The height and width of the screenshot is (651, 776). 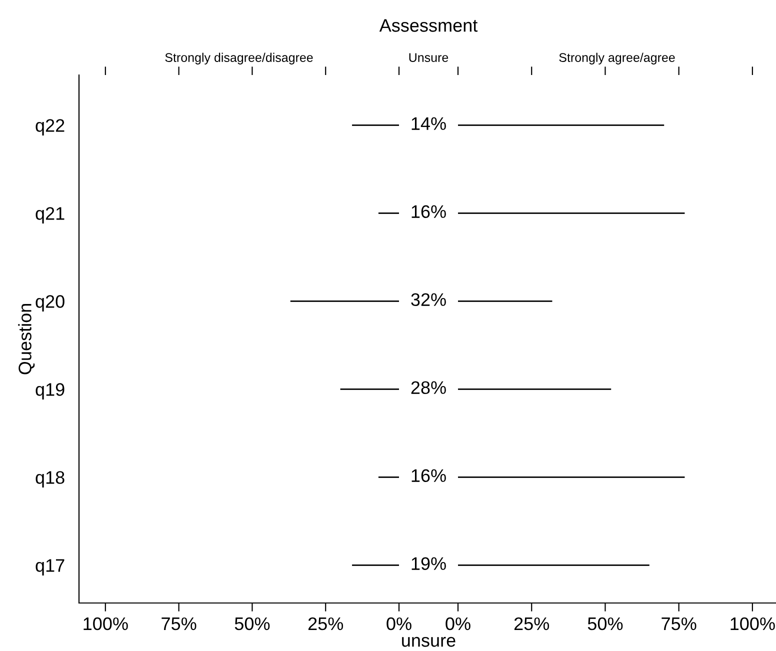 What do you see at coordinates (428, 57) in the screenshot?
I see `text: Unsure` at bounding box center [428, 57].